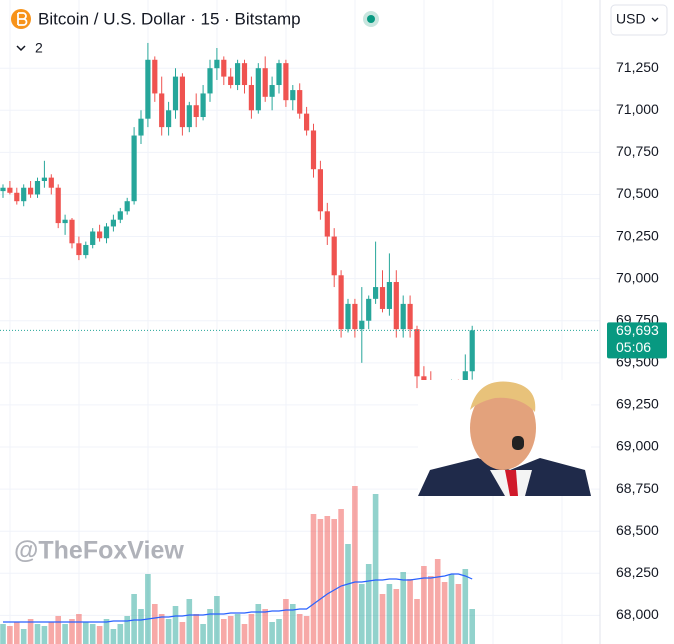 The height and width of the screenshot is (644, 674). What do you see at coordinates (637, 614) in the screenshot?
I see `y-tick-label: 68,000` at bounding box center [637, 614].